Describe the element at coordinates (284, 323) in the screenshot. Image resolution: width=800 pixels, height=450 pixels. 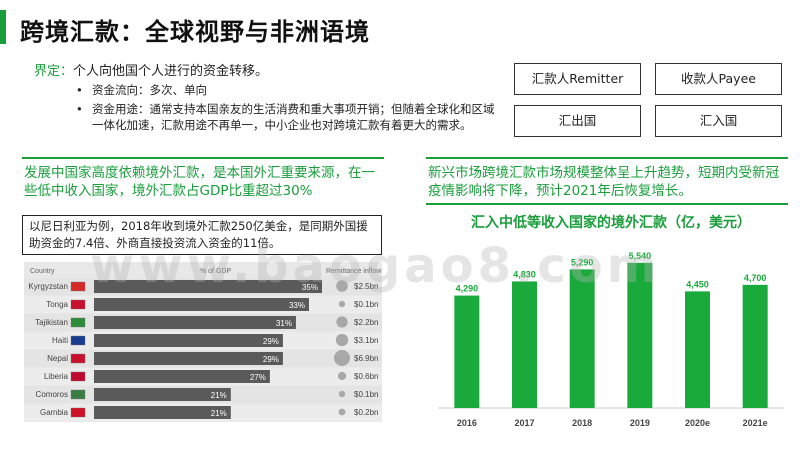
I see `pct-label: 31%` at that location.